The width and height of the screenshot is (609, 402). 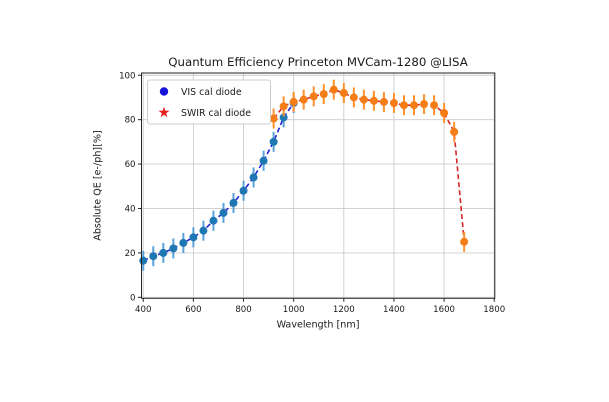 What do you see at coordinates (444, 310) in the screenshot?
I see `x-tick-label: 1600` at bounding box center [444, 310].